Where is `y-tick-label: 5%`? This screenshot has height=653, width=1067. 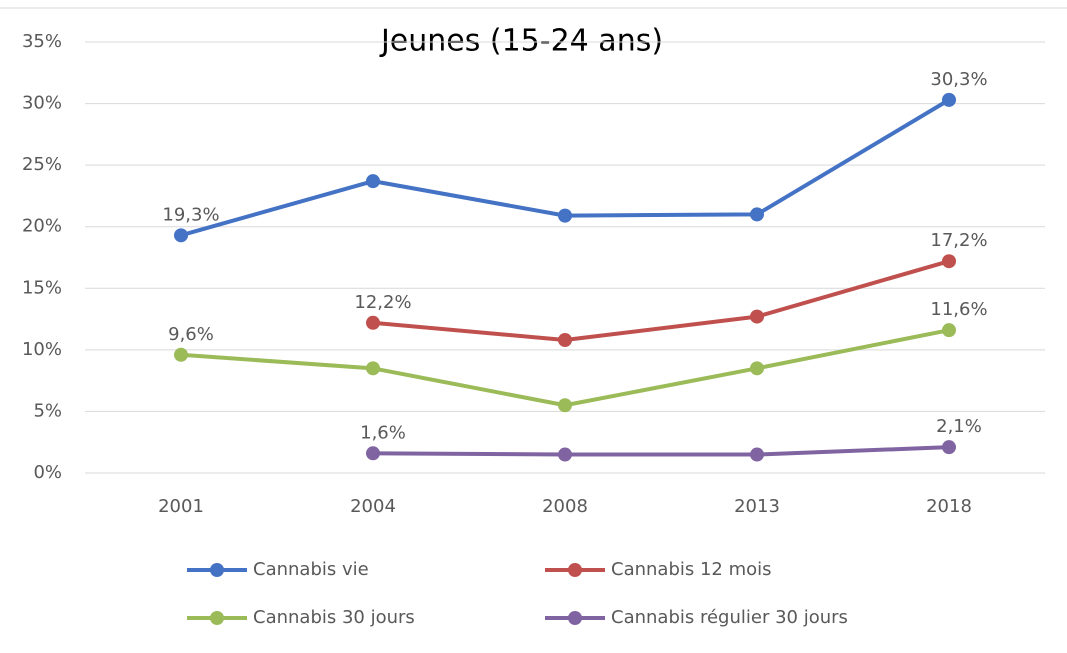 y-tick-label: 5% is located at coordinates (47, 410).